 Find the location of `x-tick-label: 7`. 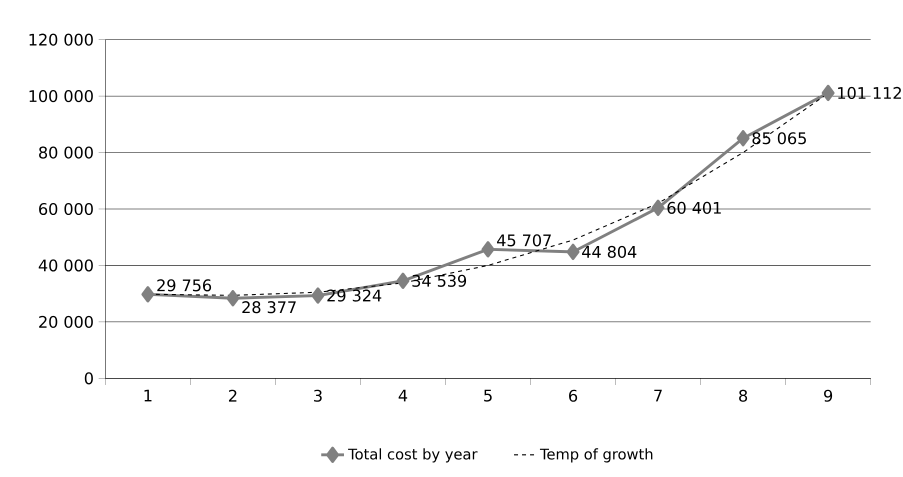

x-tick-label: 7 is located at coordinates (658, 396).